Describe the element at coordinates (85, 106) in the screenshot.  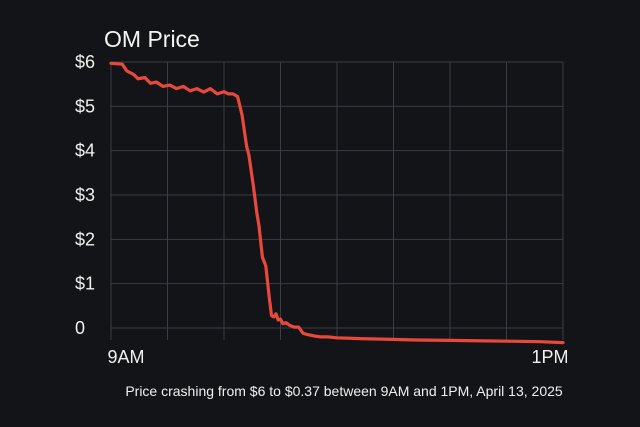
I see `y-tick-label: $5` at that location.